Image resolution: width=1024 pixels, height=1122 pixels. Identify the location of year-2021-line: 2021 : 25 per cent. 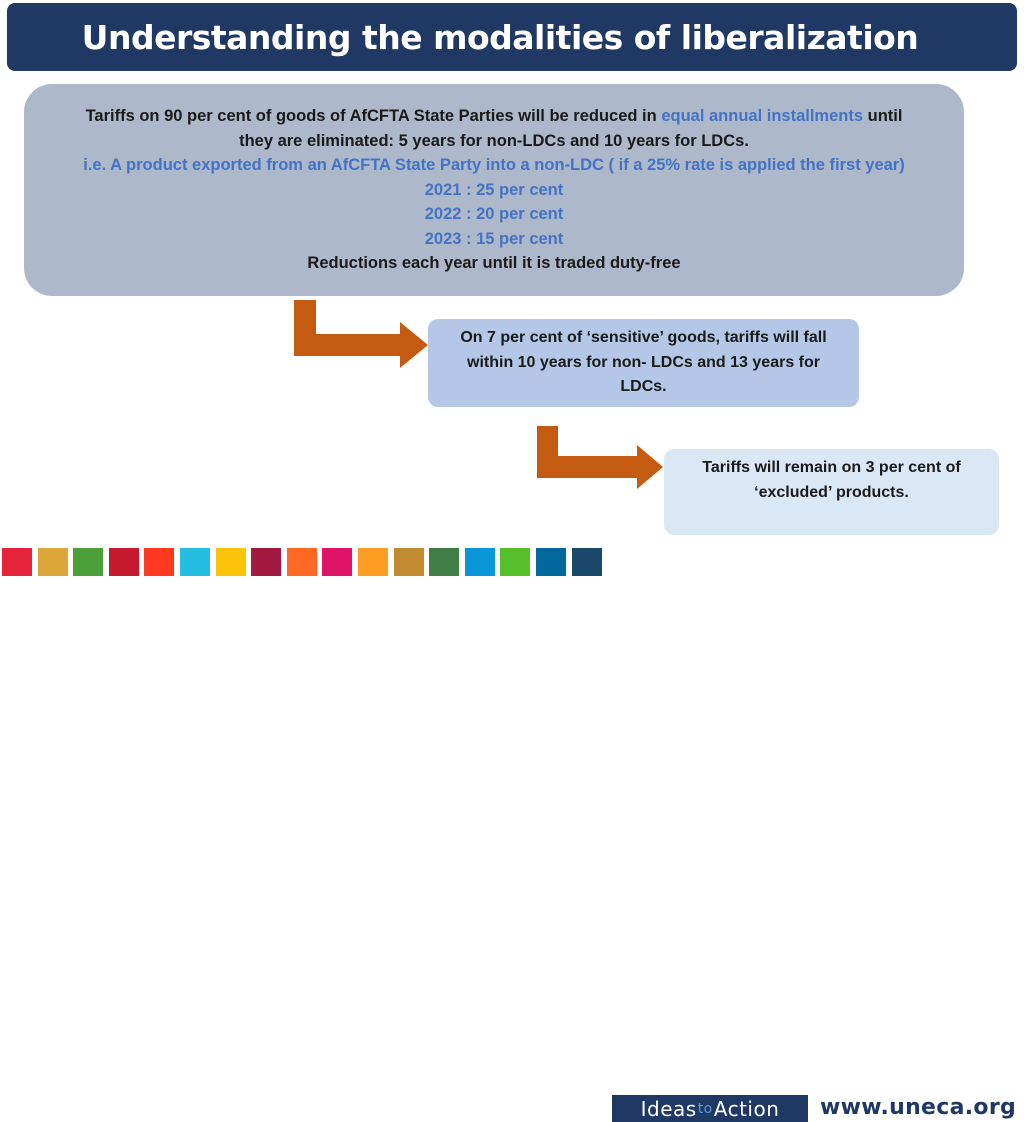
(494, 189).